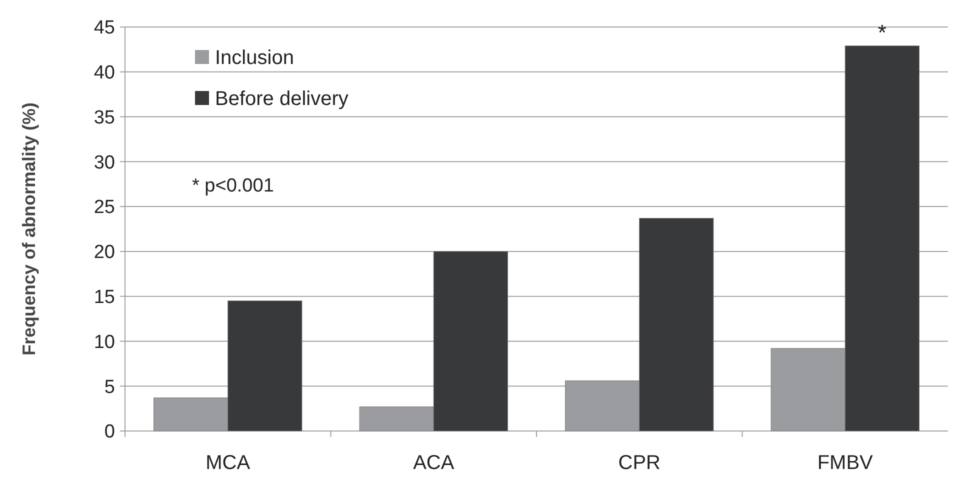 The image size is (963, 484). I want to click on x-tick-label: MCA, so click(228, 463).